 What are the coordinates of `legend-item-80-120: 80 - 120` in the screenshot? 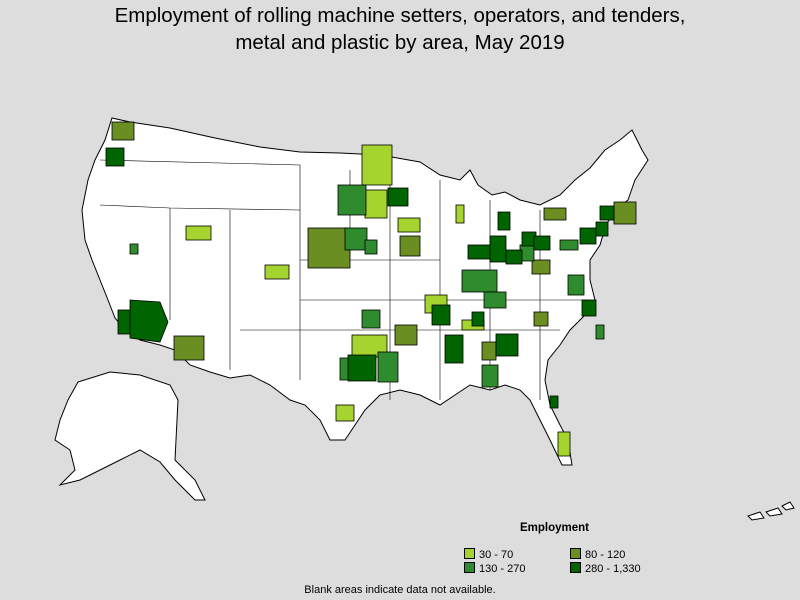 It's located at (597, 555).